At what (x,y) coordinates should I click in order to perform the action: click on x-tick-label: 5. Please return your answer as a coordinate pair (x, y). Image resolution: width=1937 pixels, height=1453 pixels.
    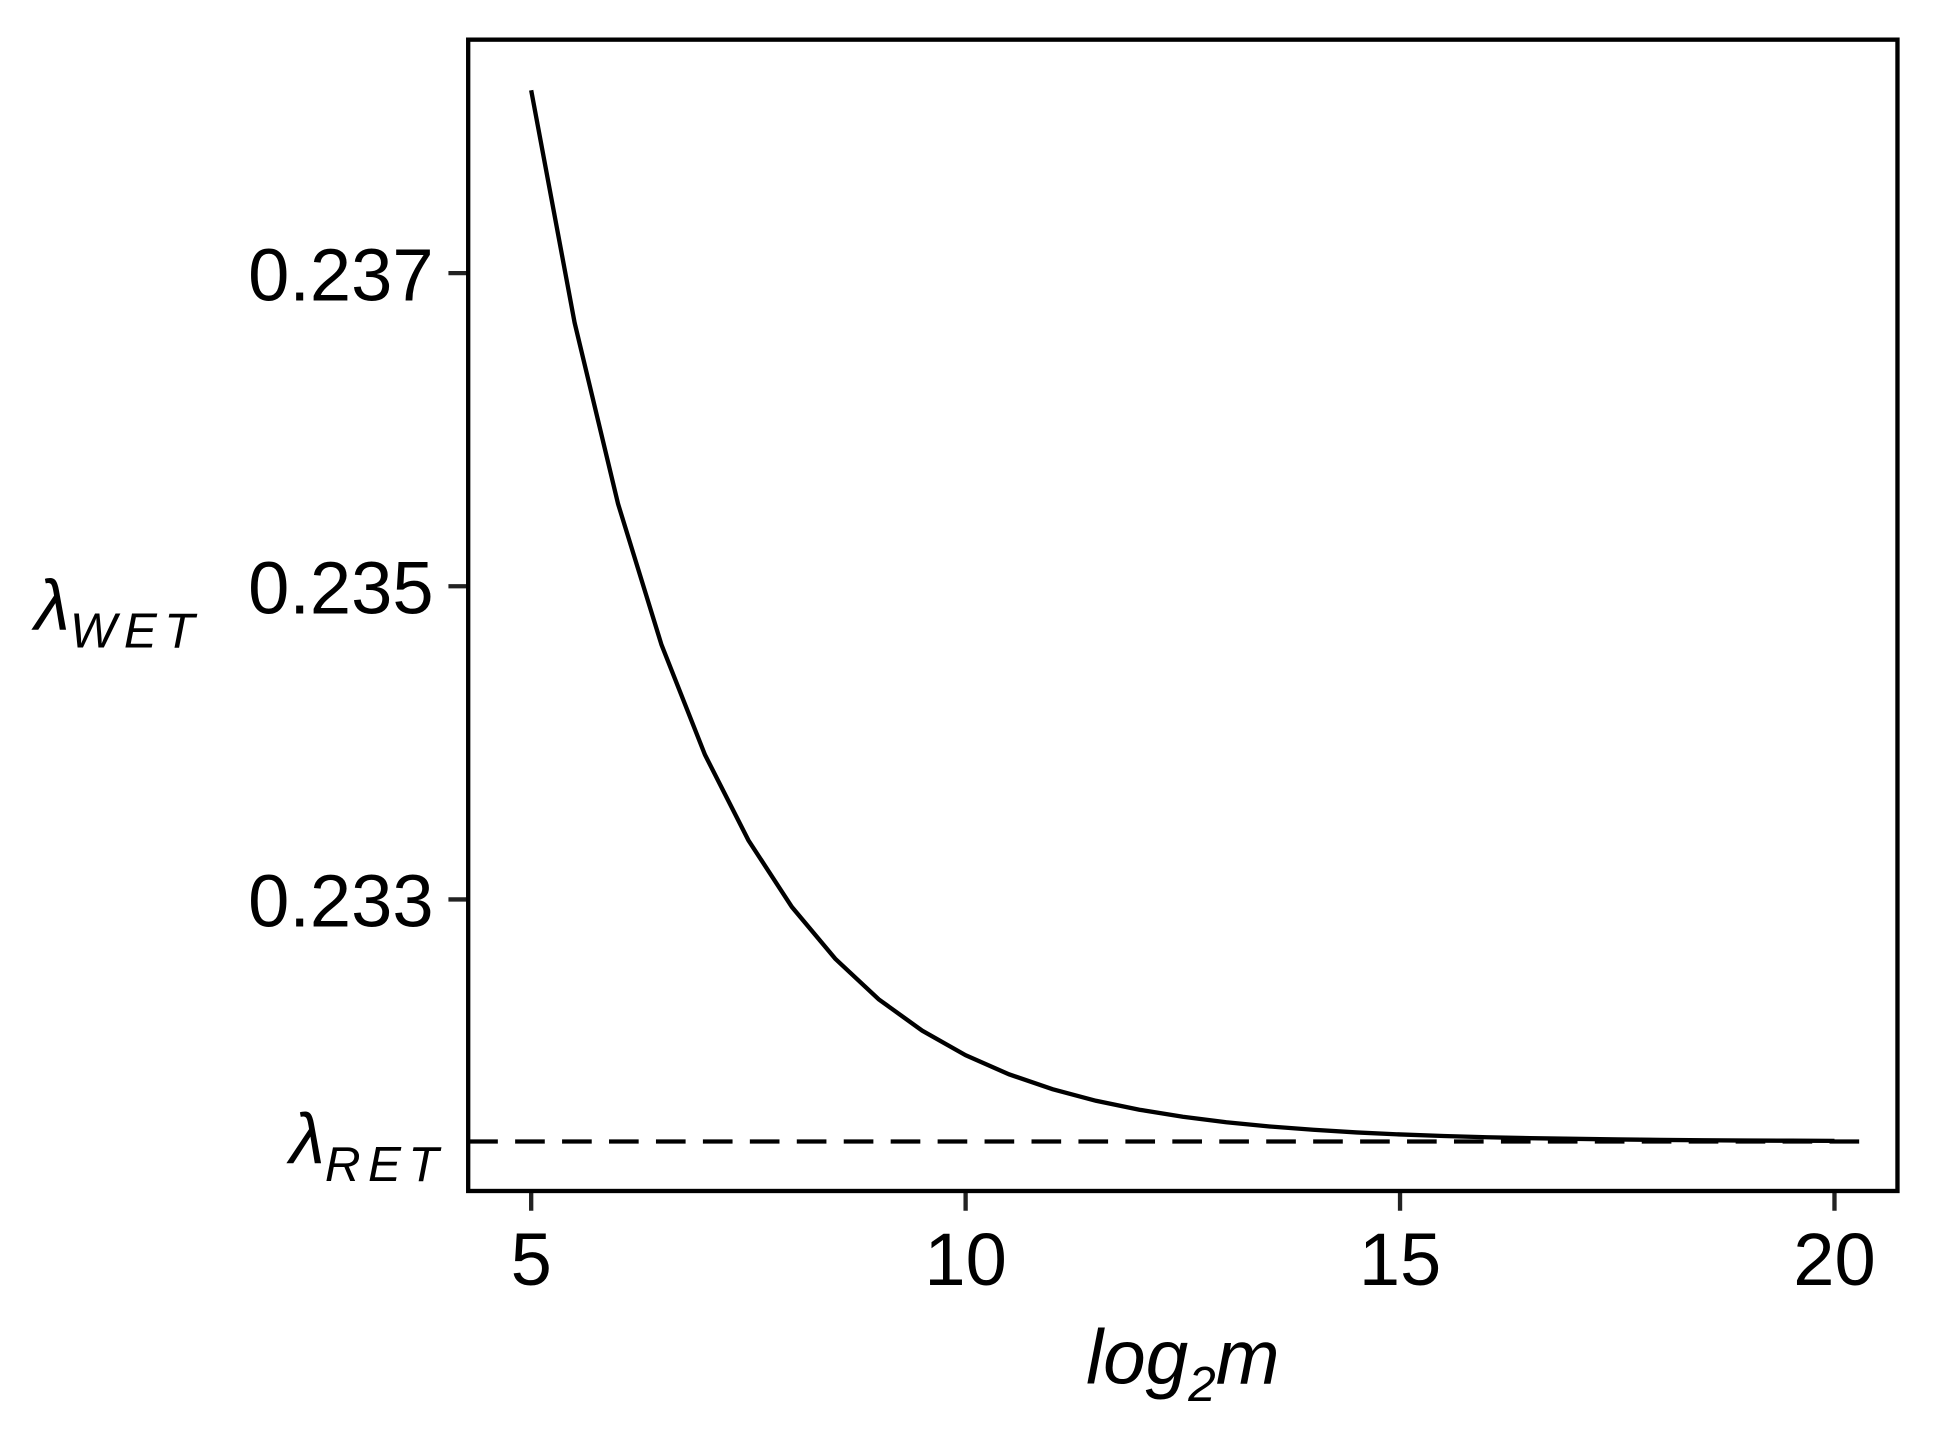
    Looking at the image, I should click on (531, 1259).